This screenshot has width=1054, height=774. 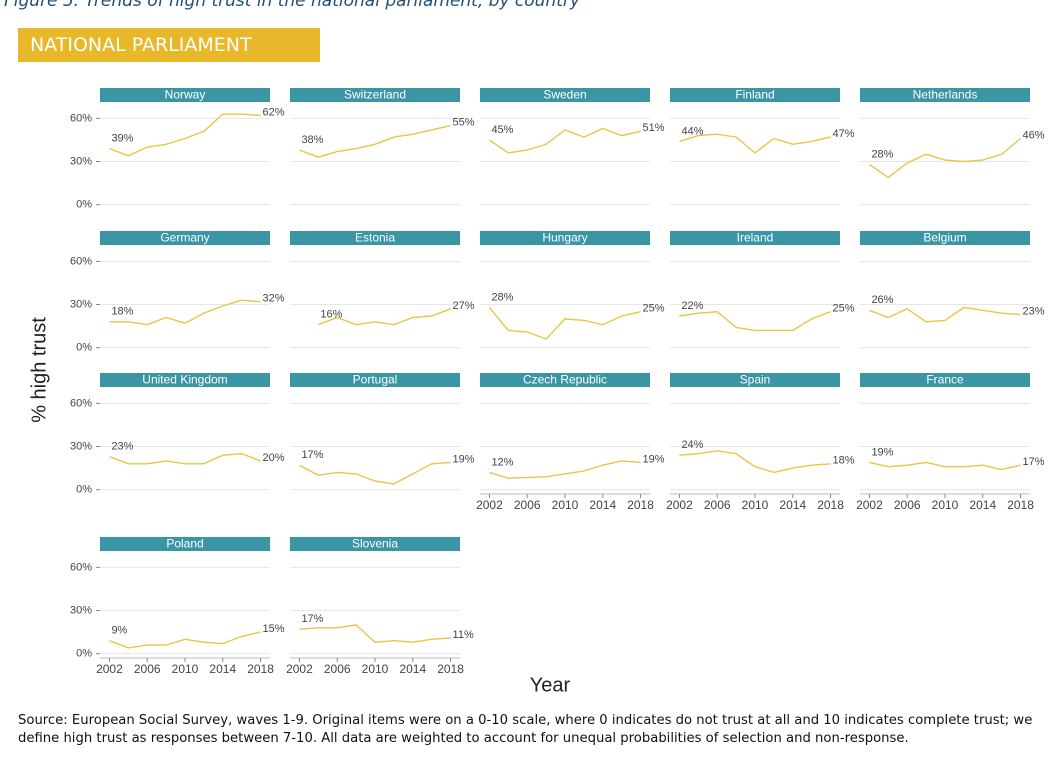 What do you see at coordinates (119, 631) in the screenshot?
I see `value-label: 9%` at bounding box center [119, 631].